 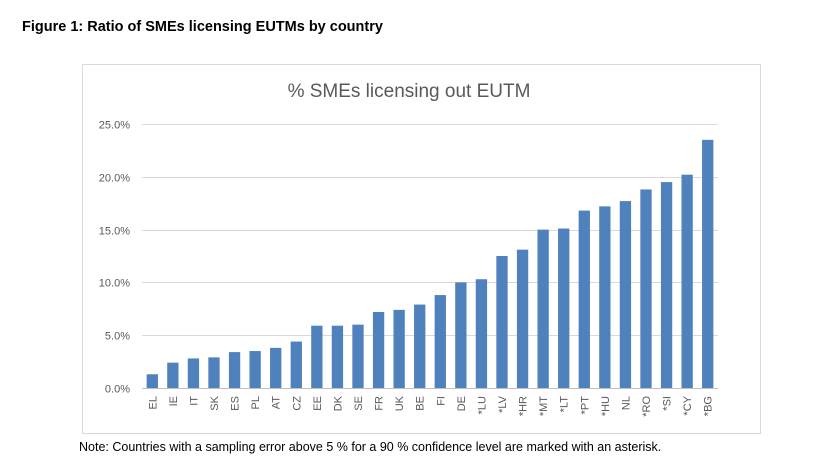 I want to click on chart-title: % SMEs licensing out EUTM, so click(x=409, y=91).